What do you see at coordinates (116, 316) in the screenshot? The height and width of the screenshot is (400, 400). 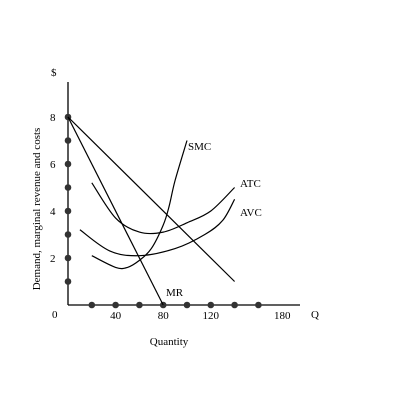 I see `x-tick-label-40: 40` at bounding box center [116, 316].